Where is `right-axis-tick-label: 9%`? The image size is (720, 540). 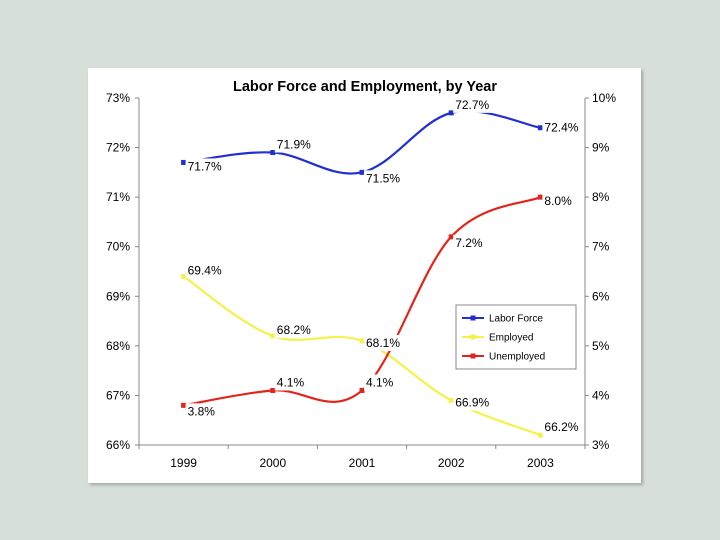
right-axis-tick-label: 9% is located at coordinates (601, 148).